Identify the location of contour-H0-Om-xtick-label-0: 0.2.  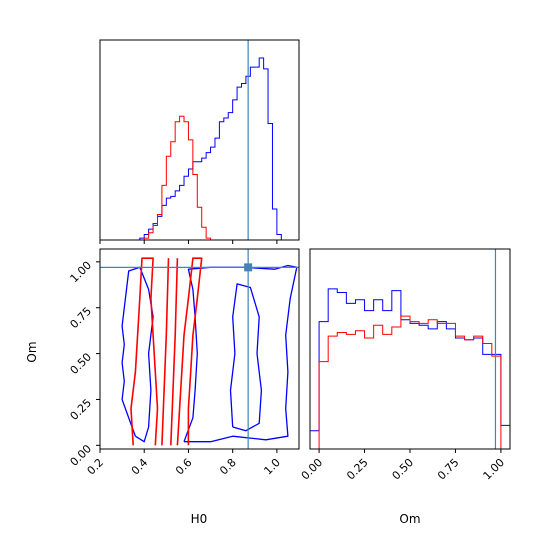
(96, 467).